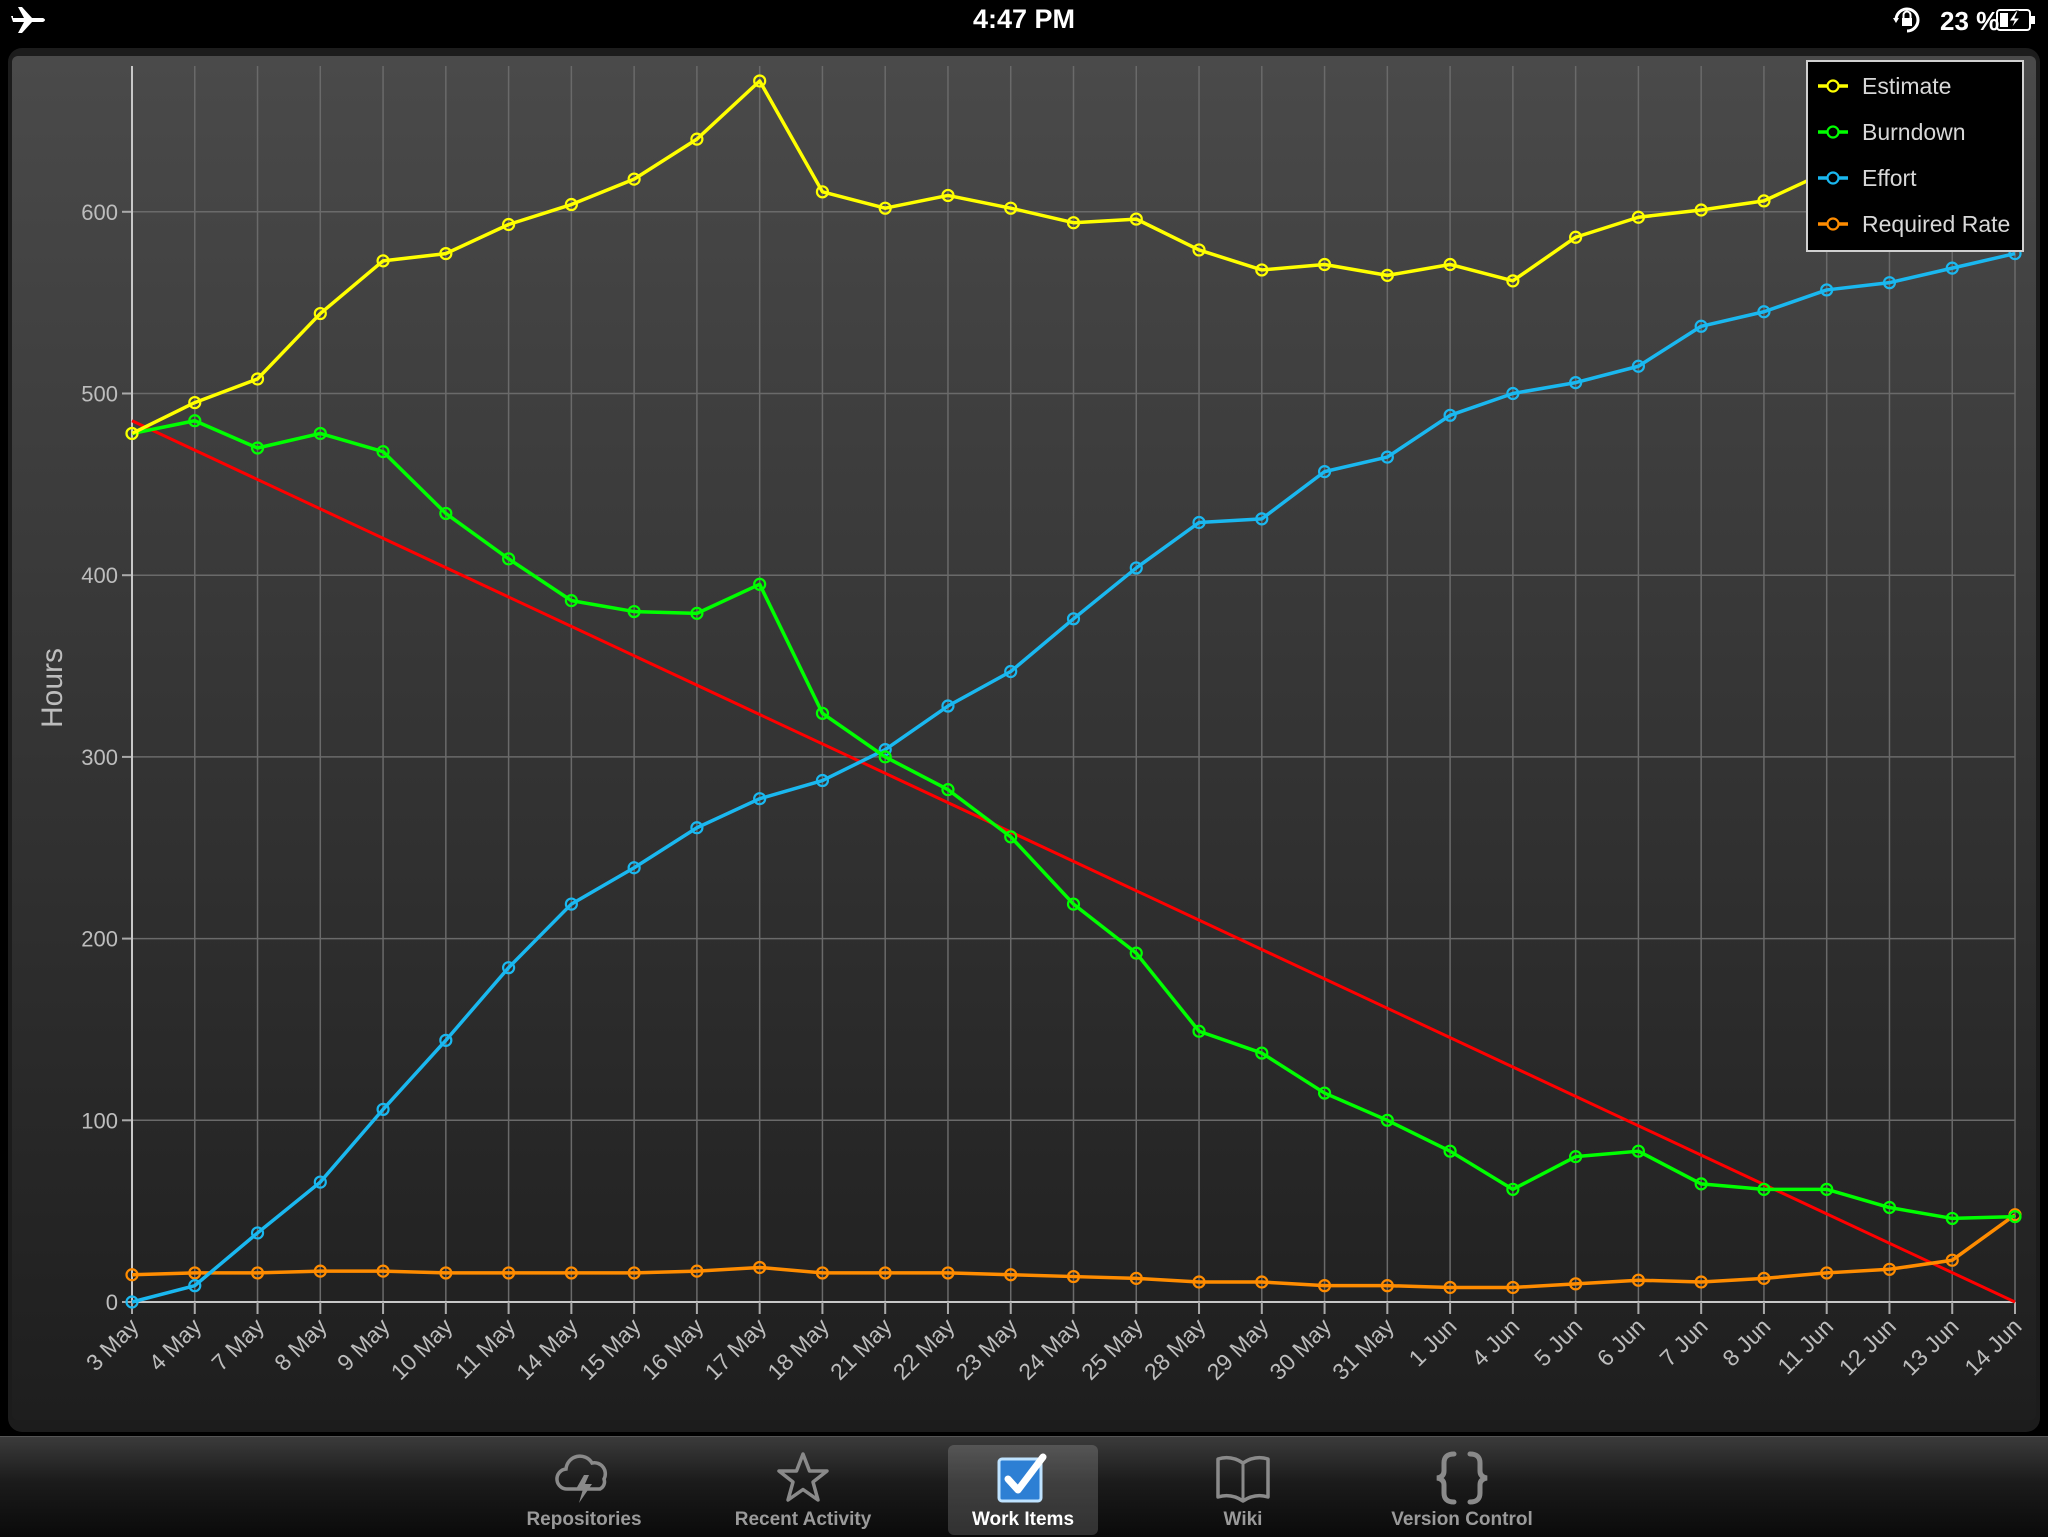 This screenshot has width=2048, height=1537. What do you see at coordinates (175, 1344) in the screenshot?
I see `x-tick-label: 4 May` at bounding box center [175, 1344].